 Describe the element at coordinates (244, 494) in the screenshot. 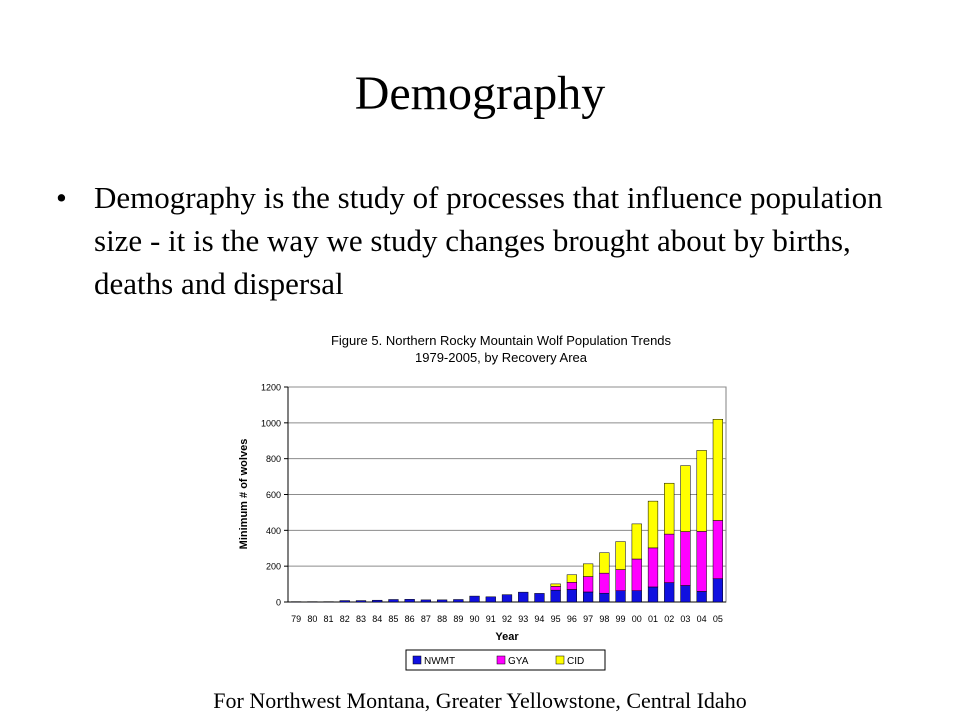

I see `y-axis-label: Minimum # of wolves` at that location.